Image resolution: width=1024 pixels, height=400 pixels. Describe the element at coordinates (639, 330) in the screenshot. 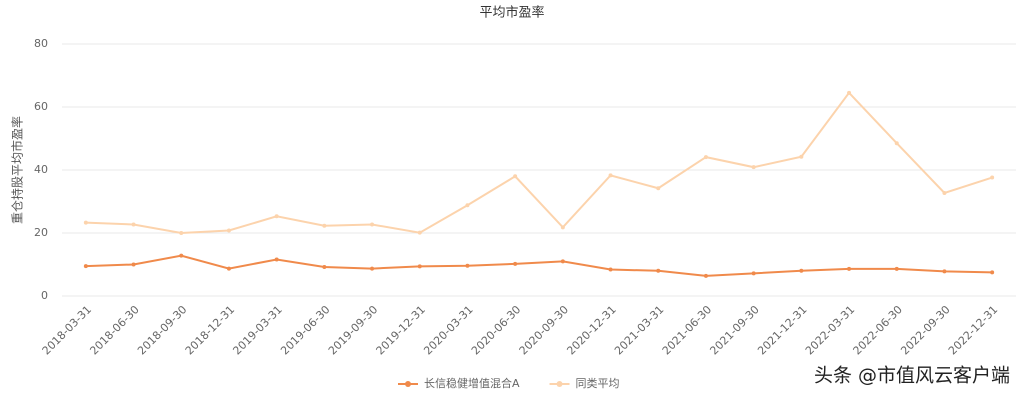

I see `x-tick-label: 2021-03-31` at that location.